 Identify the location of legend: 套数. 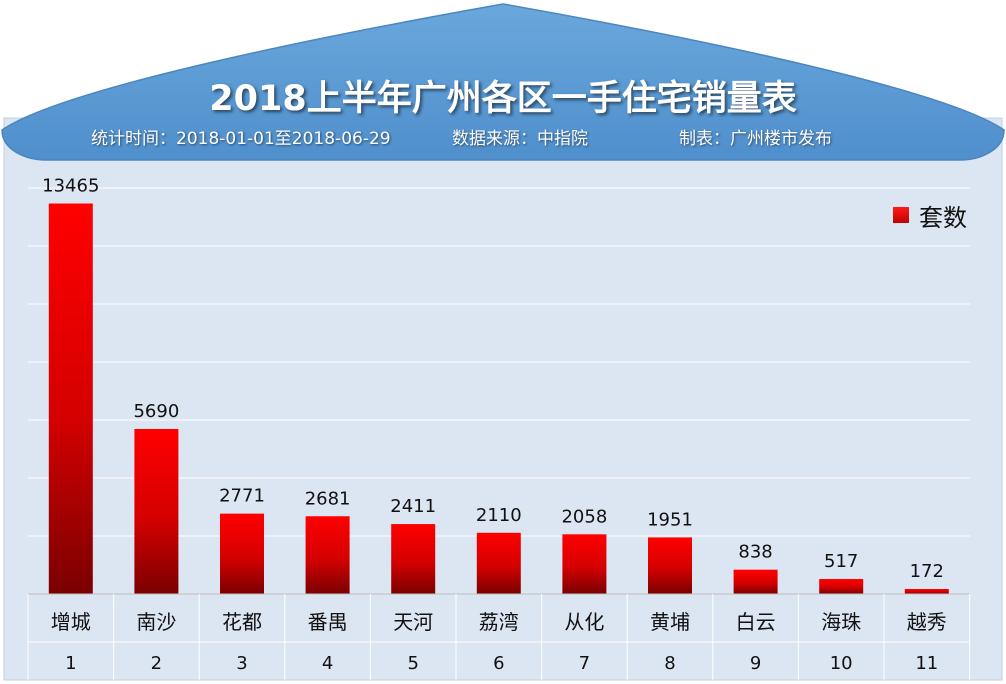
(930, 216).